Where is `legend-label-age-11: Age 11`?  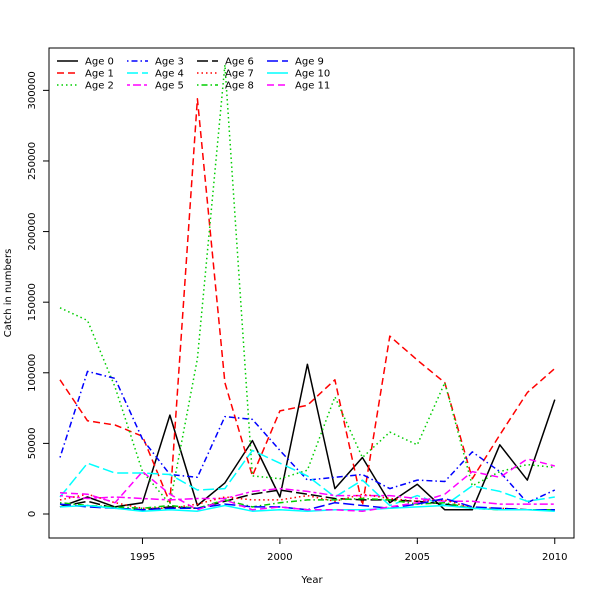
legend-label-age-11: Age 11 is located at coordinates (312, 86).